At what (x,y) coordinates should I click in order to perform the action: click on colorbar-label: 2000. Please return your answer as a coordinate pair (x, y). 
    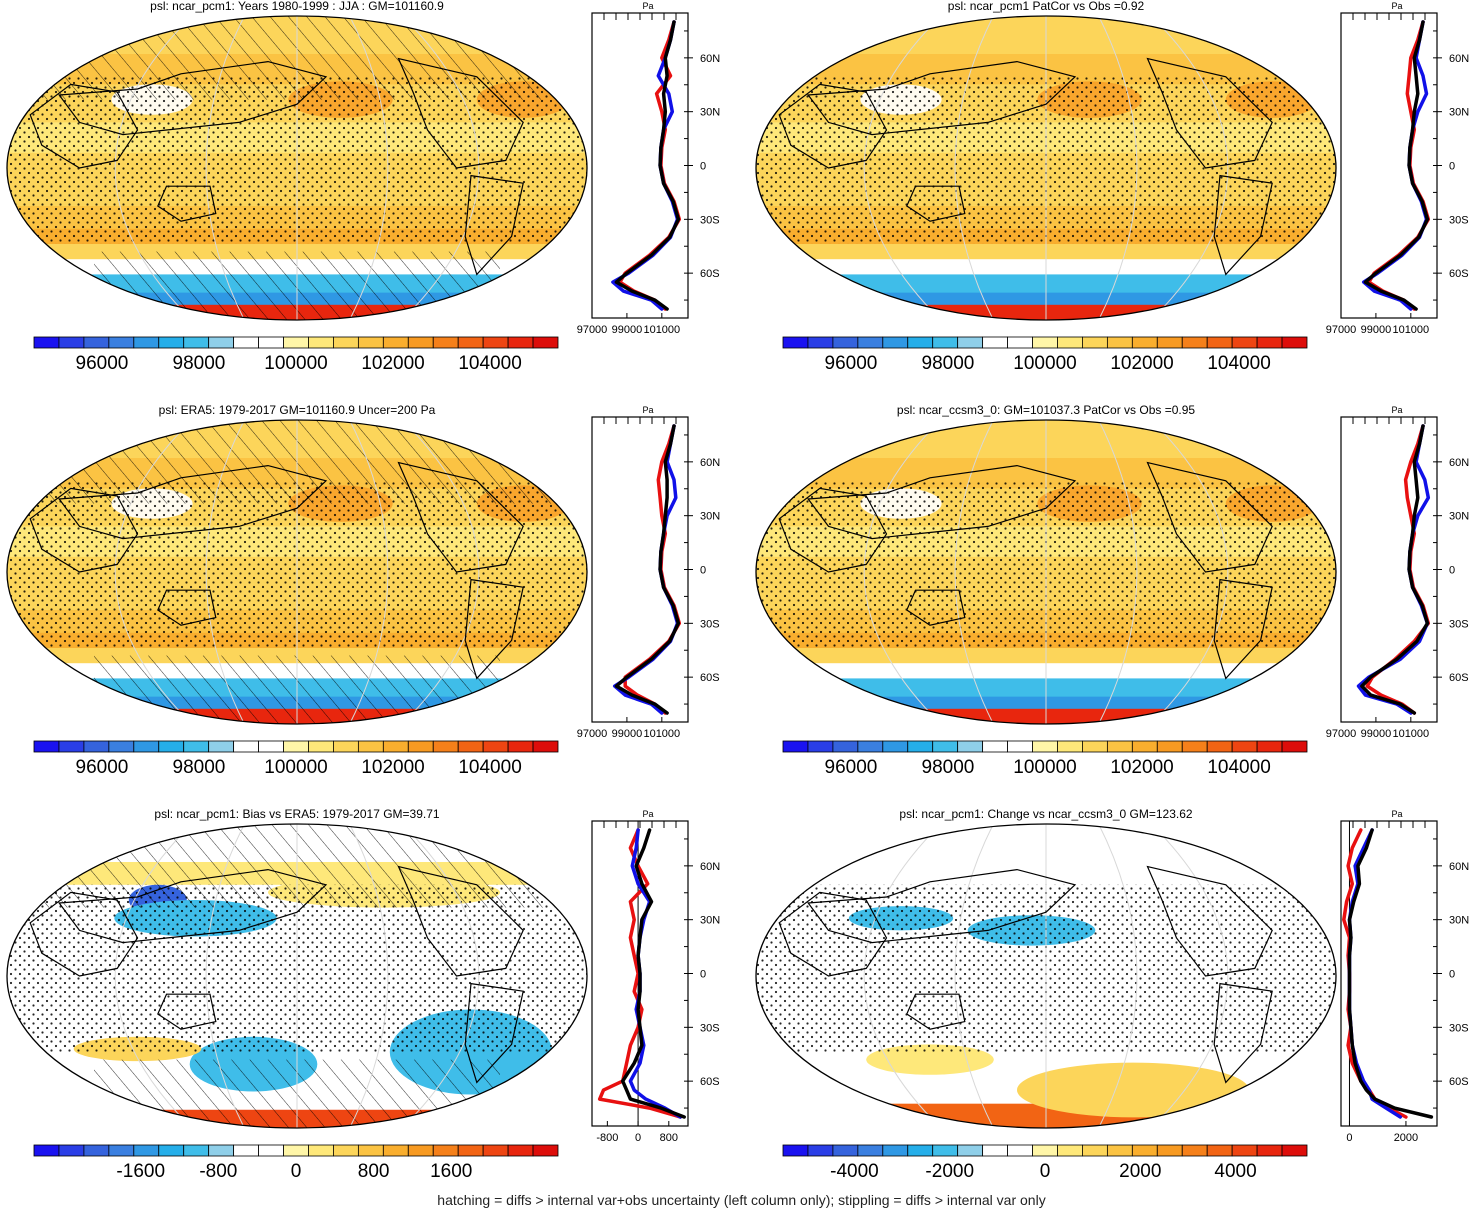
    Looking at the image, I should click on (1140, 1171).